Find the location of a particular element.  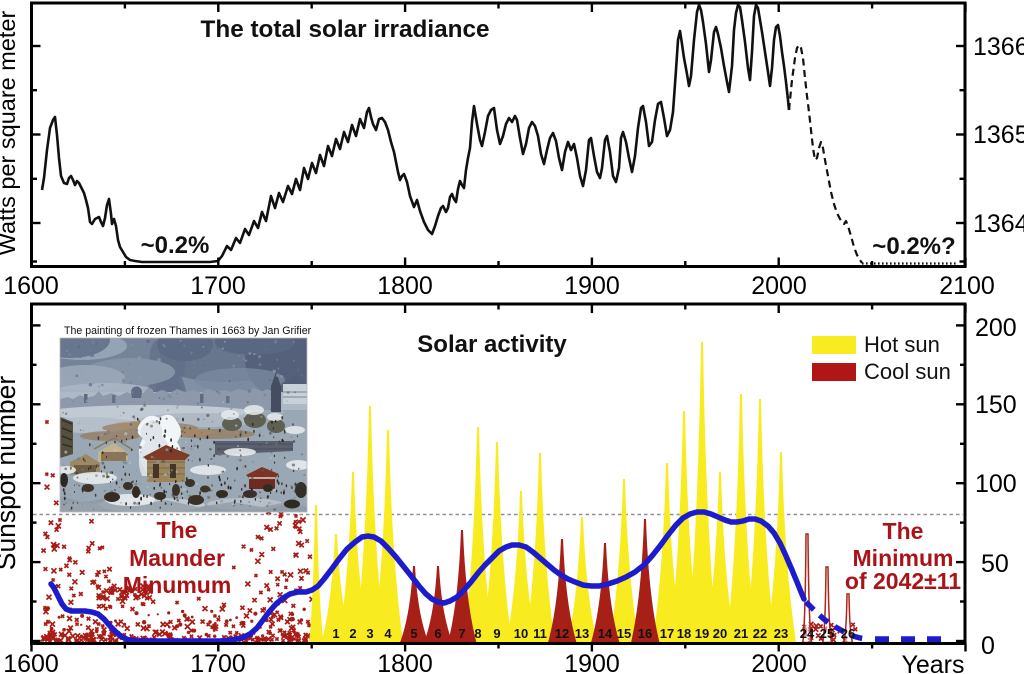

svg-text: 26 is located at coordinates (848, 633).